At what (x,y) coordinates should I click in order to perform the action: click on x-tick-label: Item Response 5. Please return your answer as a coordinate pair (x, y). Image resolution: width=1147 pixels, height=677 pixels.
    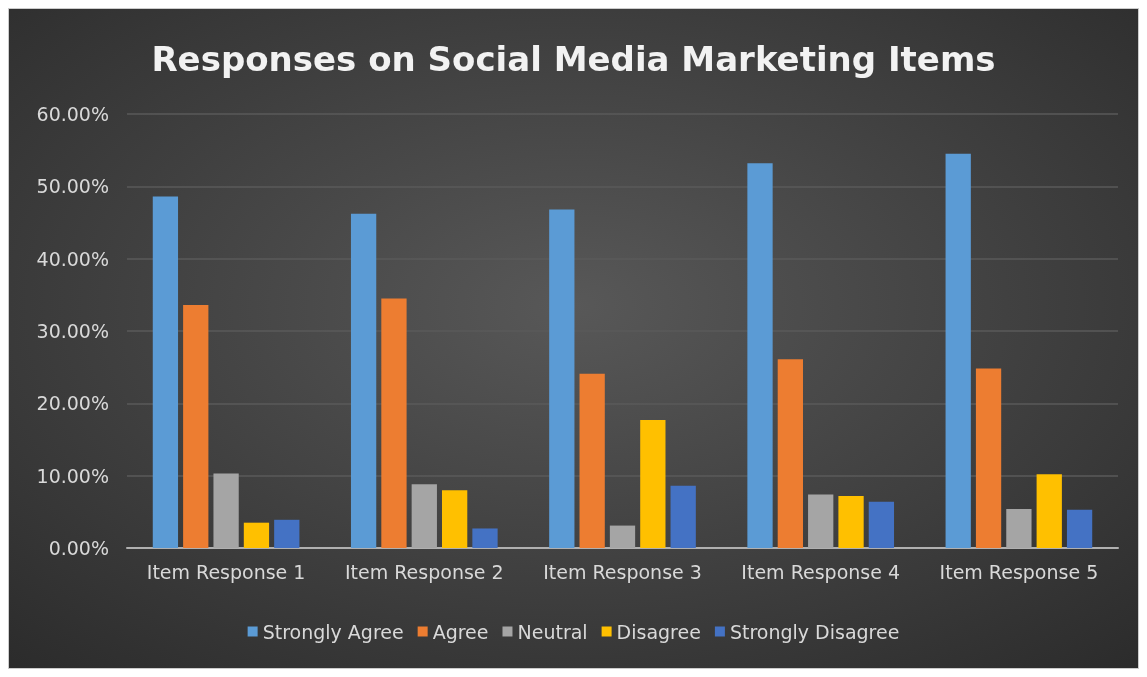
    Looking at the image, I should click on (1019, 571).